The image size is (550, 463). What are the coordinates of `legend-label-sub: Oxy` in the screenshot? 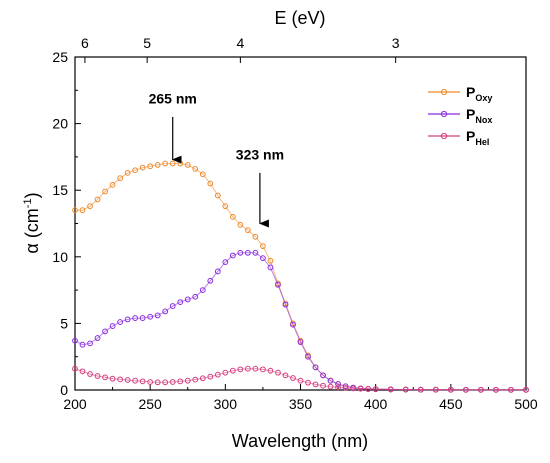 It's located at (483, 98).